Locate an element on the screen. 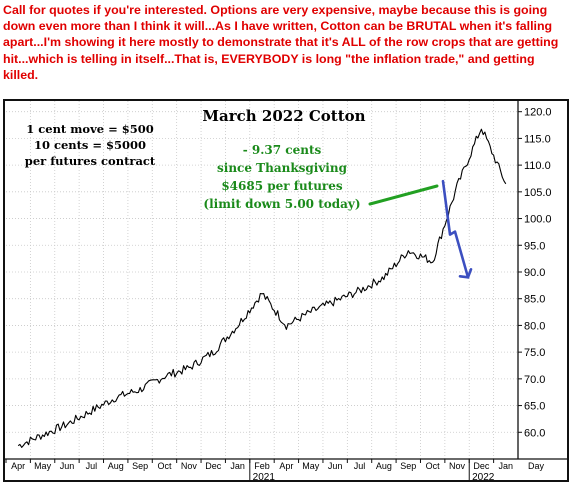  y-tick-label: 85.0 is located at coordinates (534, 300).